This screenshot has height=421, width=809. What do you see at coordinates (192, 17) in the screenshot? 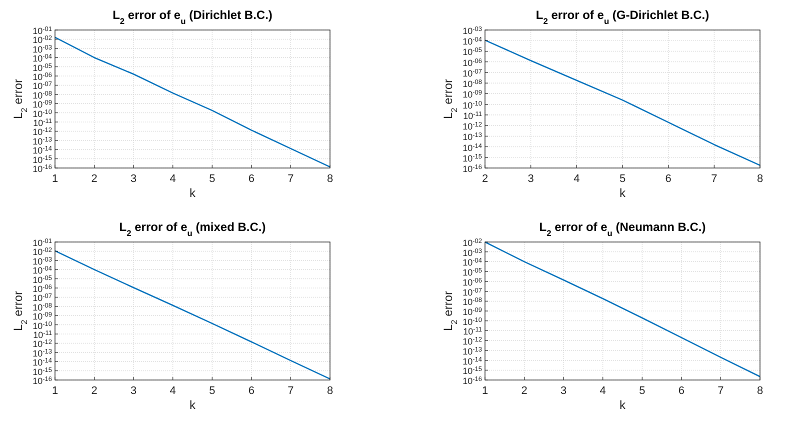
I see `chart-title: L$_{2}$ error of e$_{u}$ (Dirichlet B.C.)` at bounding box center [192, 17].